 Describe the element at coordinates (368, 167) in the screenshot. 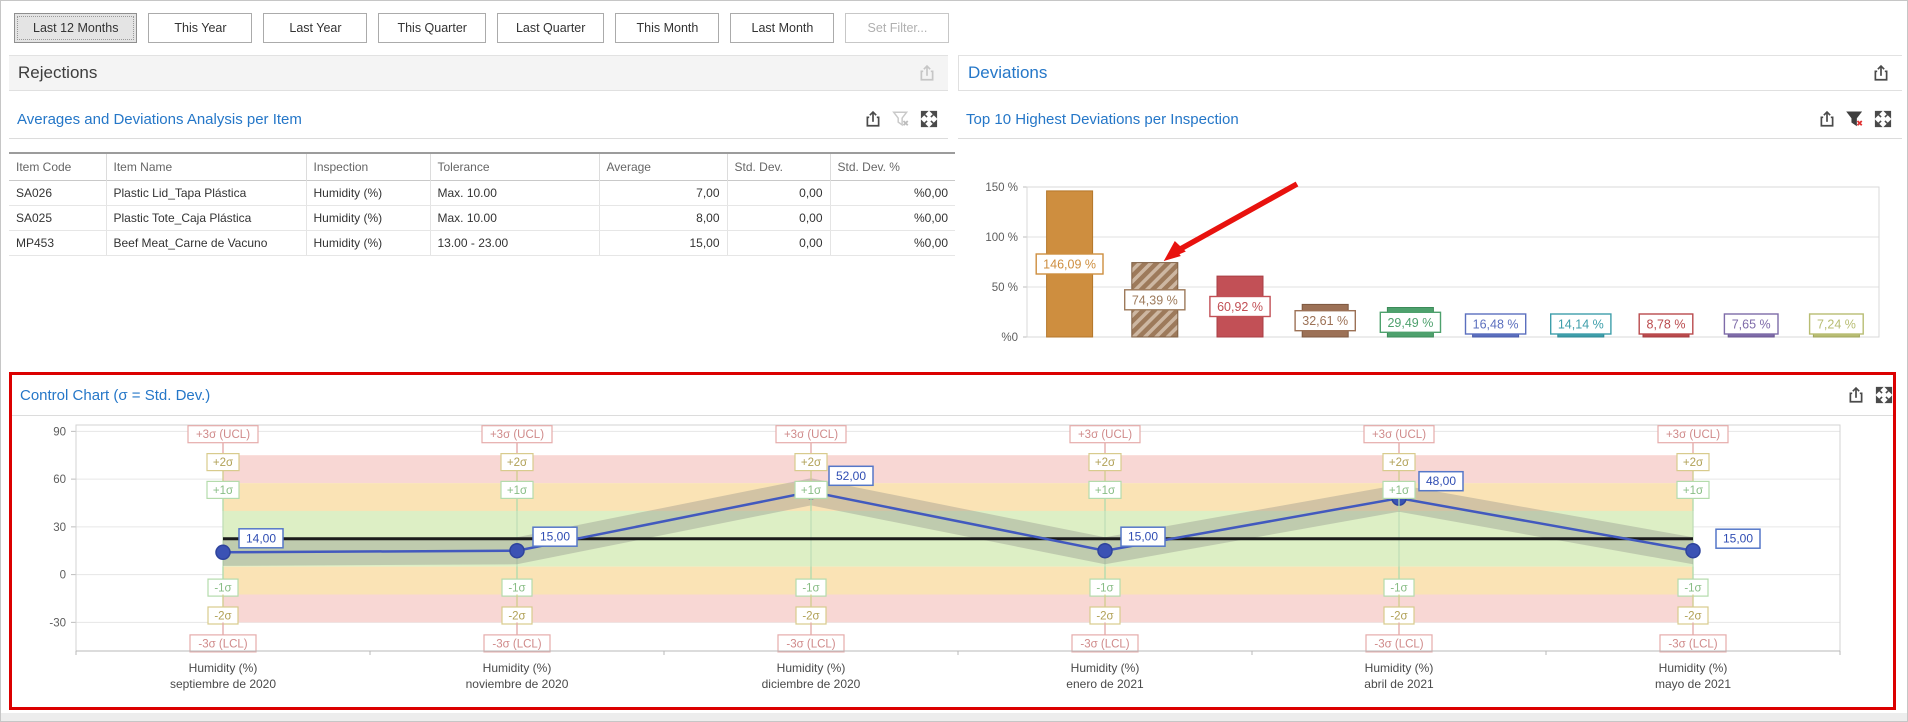

I see `column-header-inspection: Inspection` at that location.